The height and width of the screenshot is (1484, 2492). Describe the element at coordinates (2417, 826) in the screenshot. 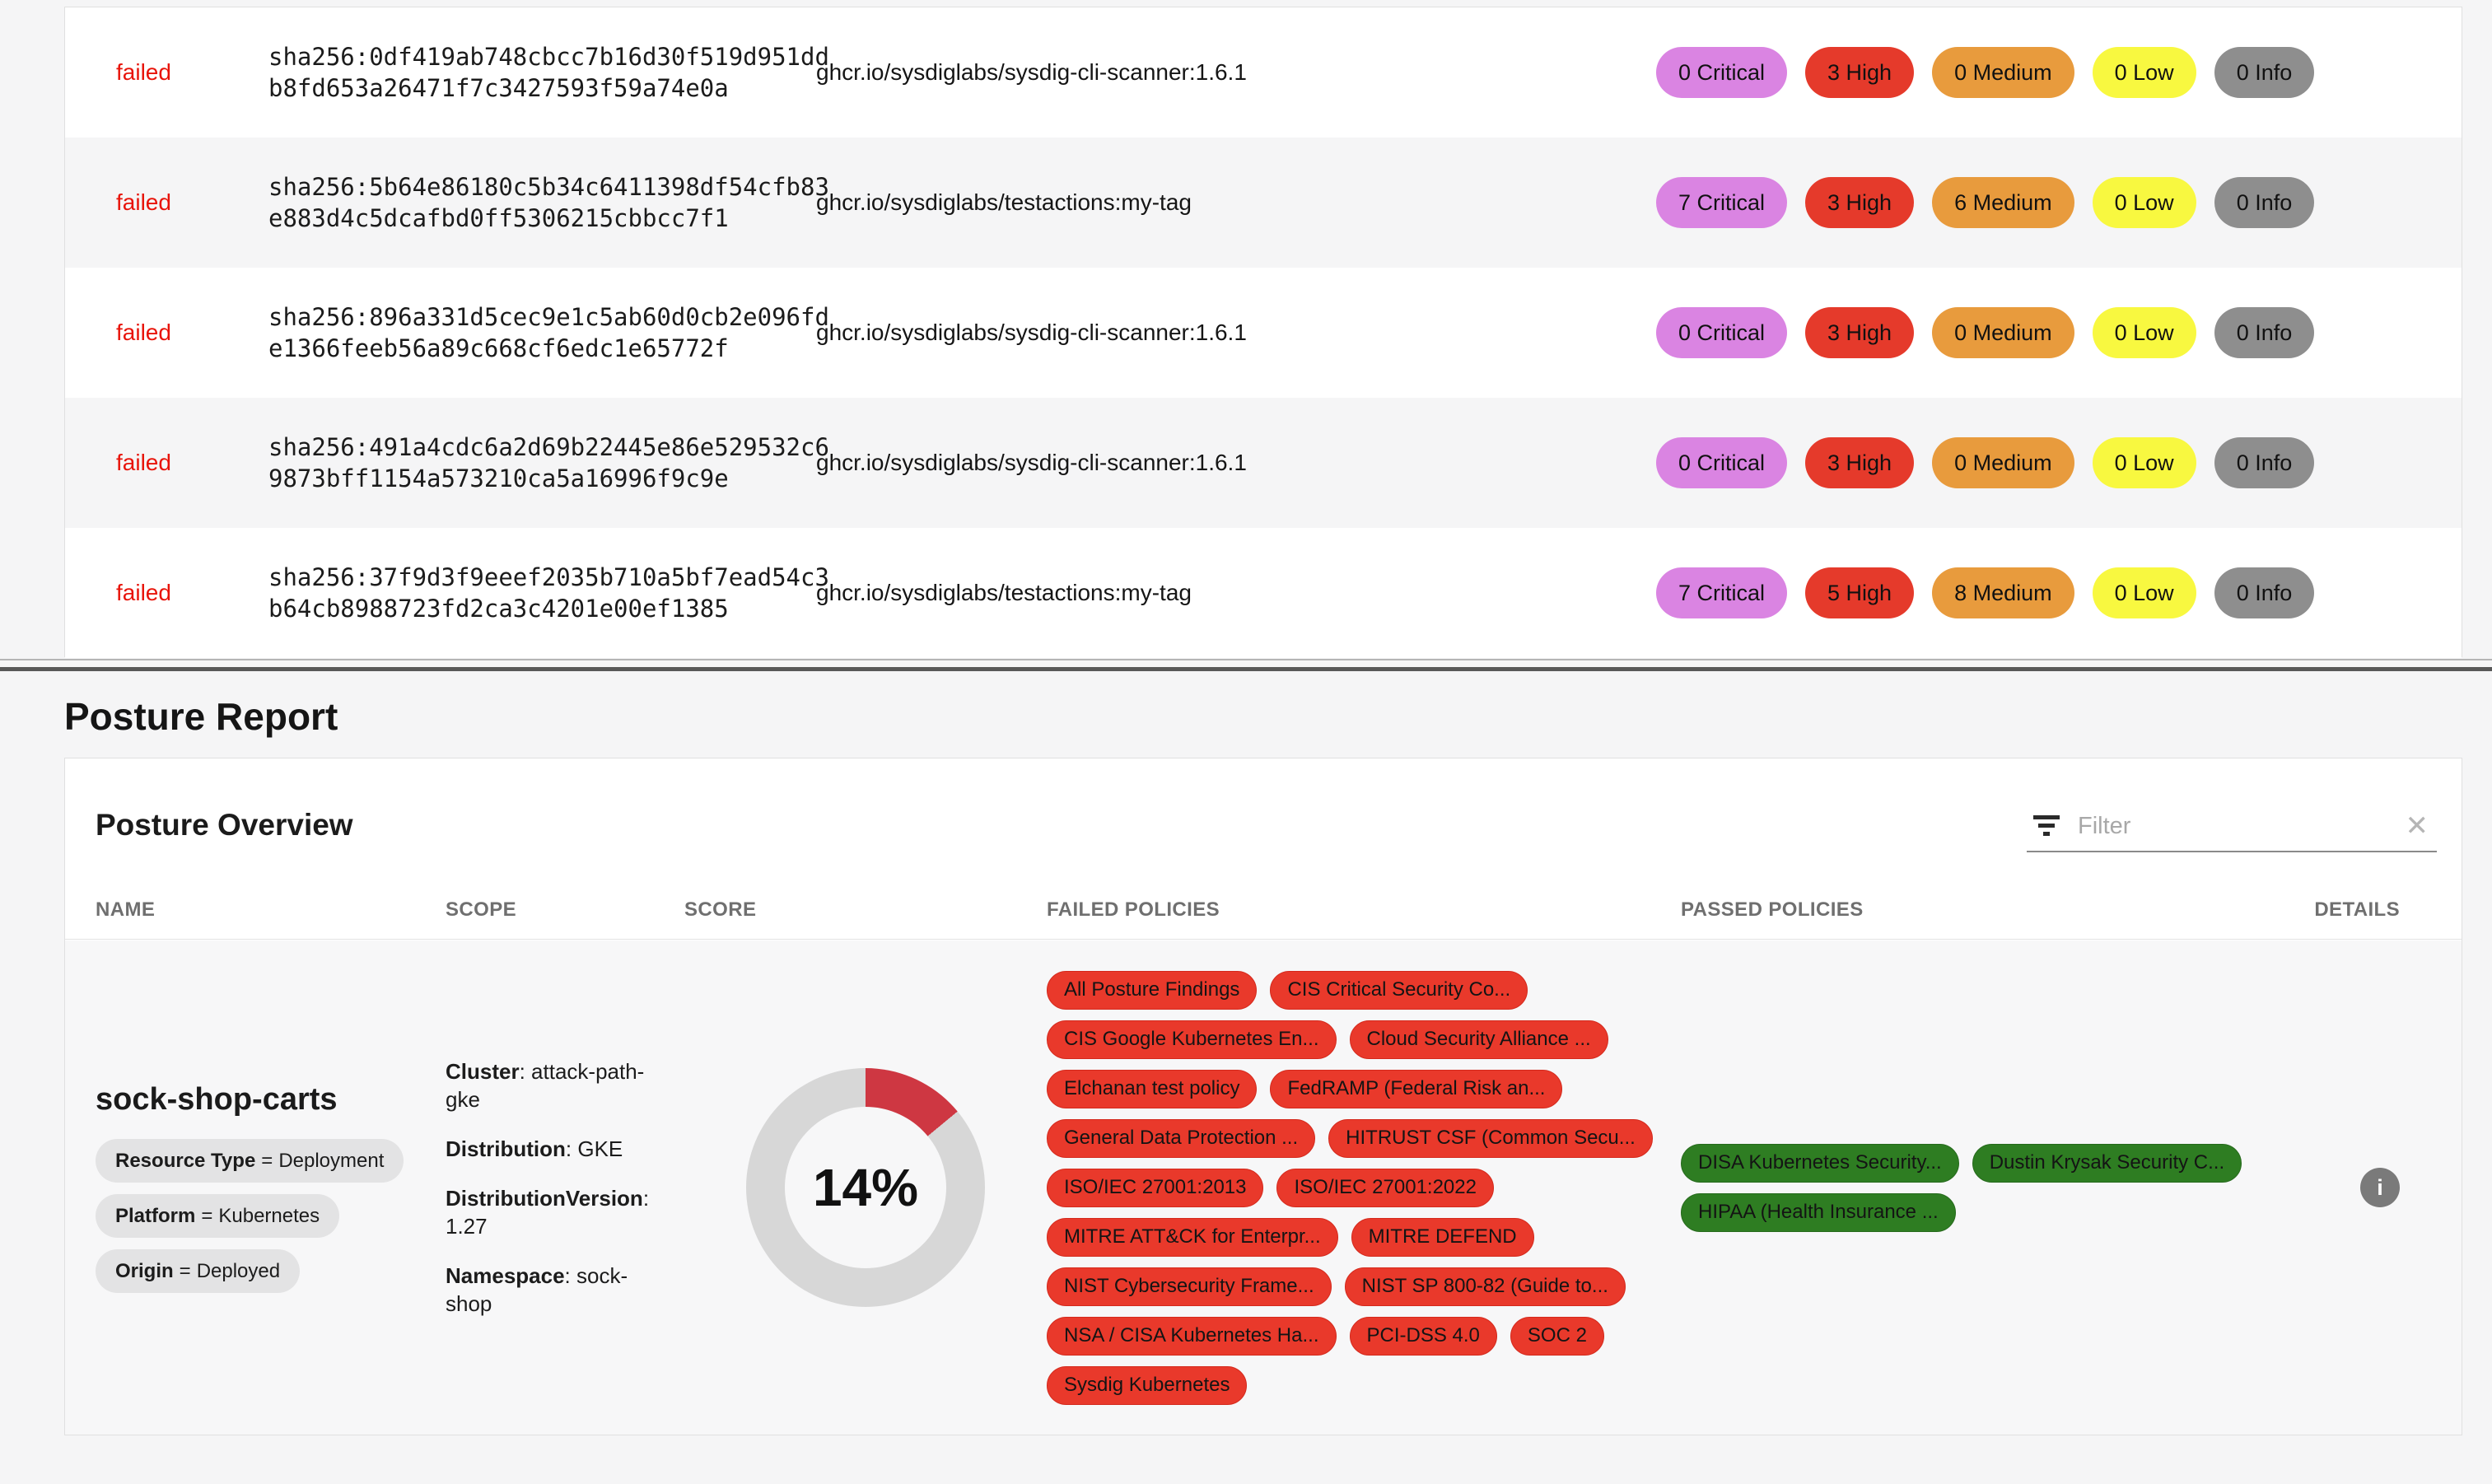

I see `close-icon: ✕` at that location.